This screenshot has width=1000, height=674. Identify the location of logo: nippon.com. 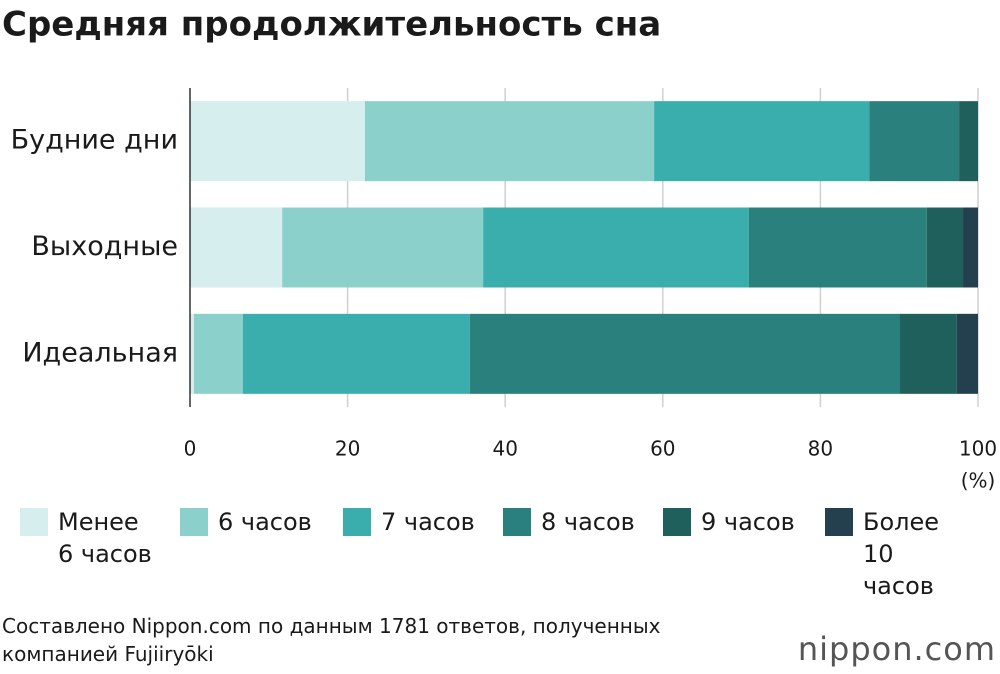
(896, 649).